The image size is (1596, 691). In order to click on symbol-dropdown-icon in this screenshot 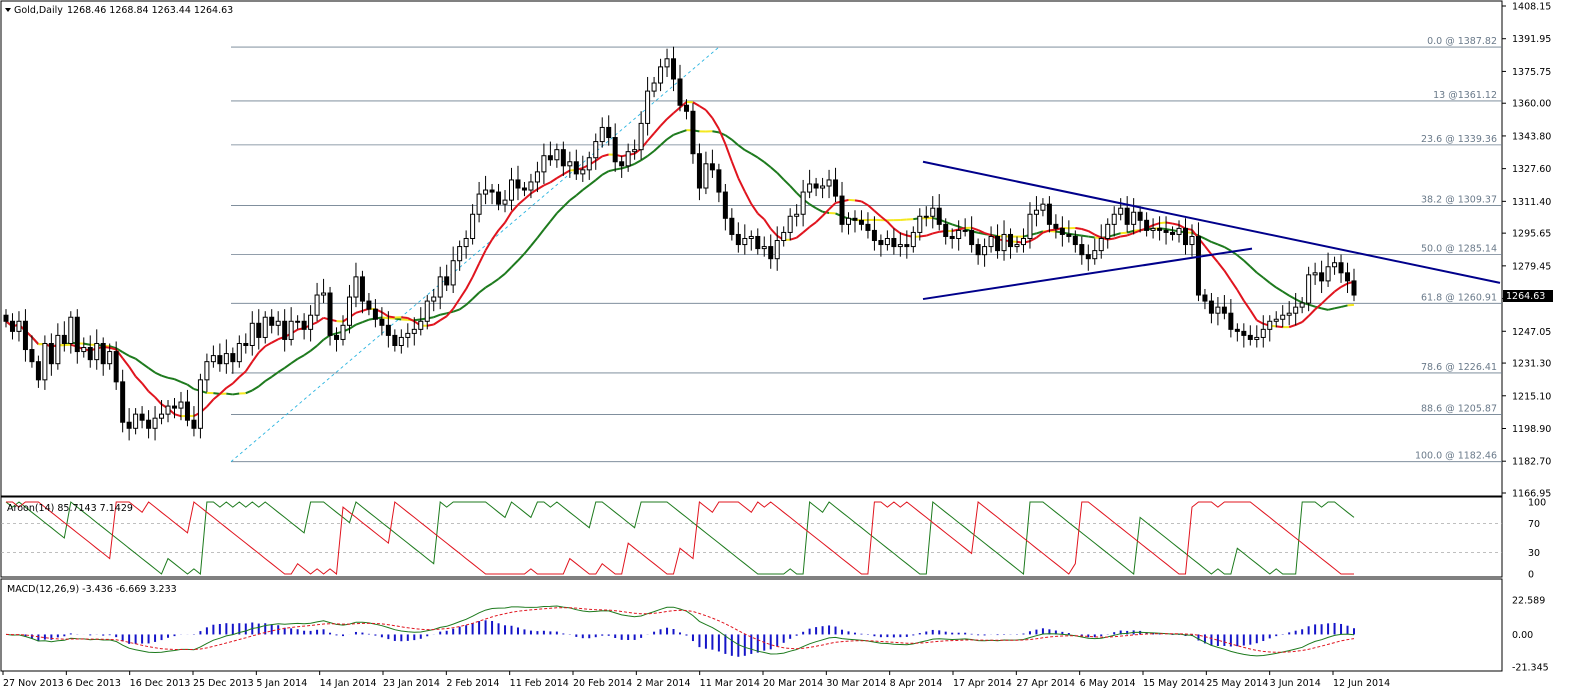, I will do `click(8, 10)`.